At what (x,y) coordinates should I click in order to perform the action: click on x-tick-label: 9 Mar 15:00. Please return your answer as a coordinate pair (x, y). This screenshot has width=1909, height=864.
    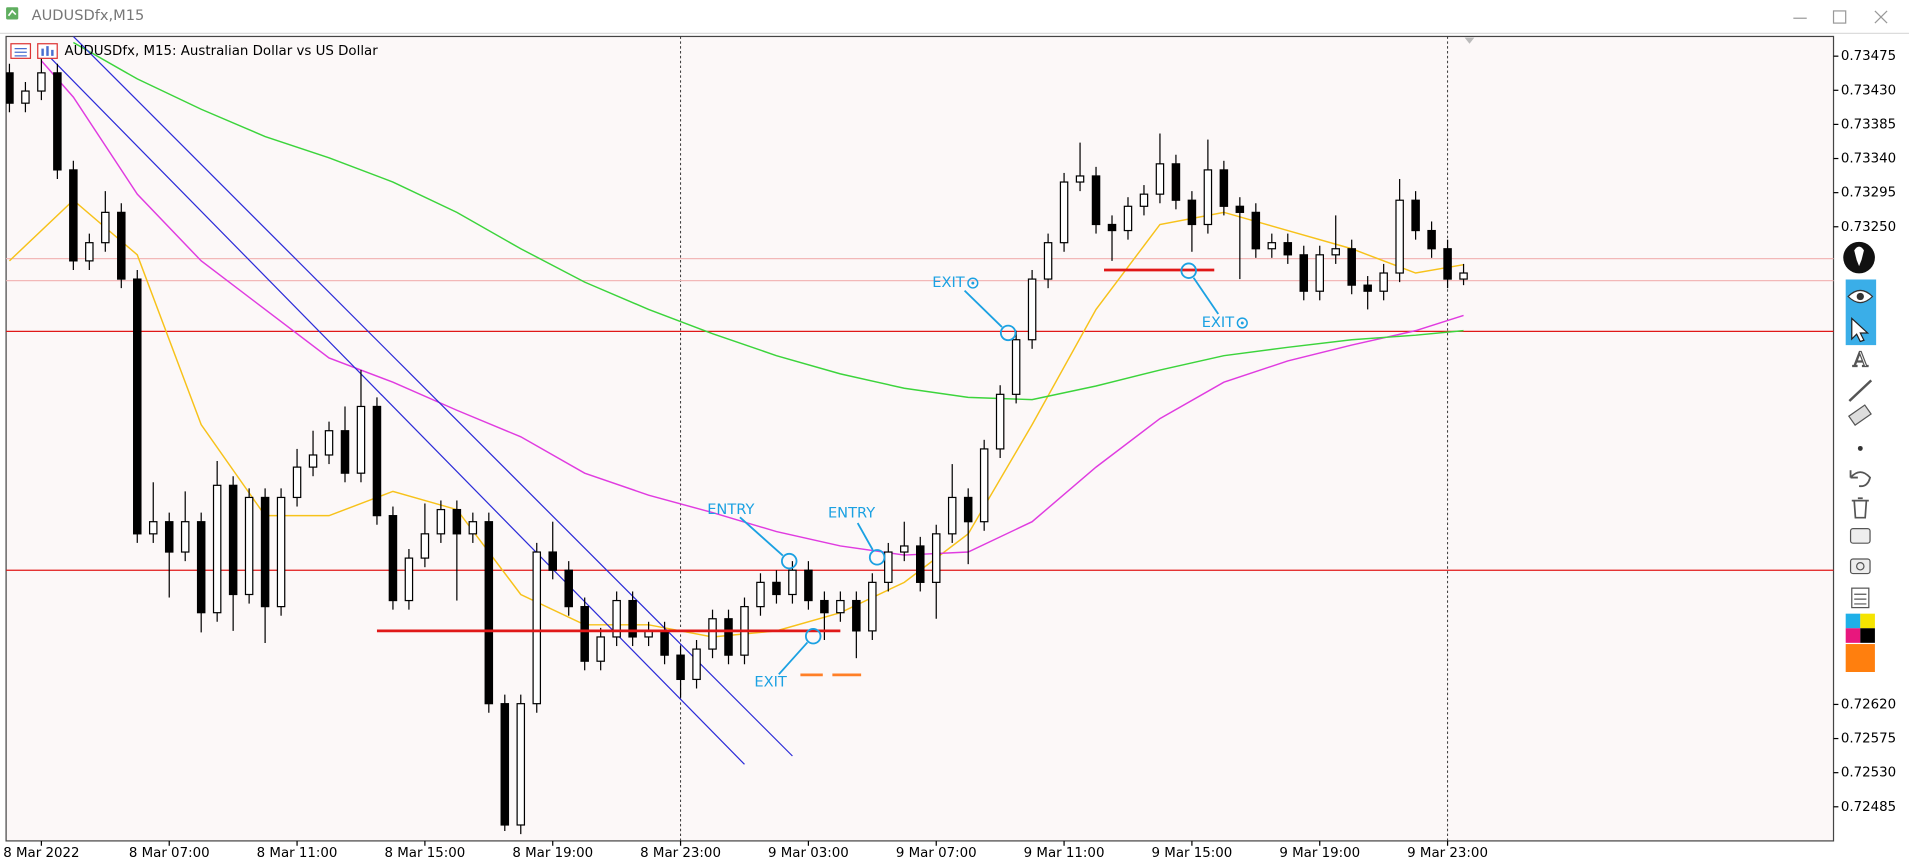
    Looking at the image, I should click on (1192, 853).